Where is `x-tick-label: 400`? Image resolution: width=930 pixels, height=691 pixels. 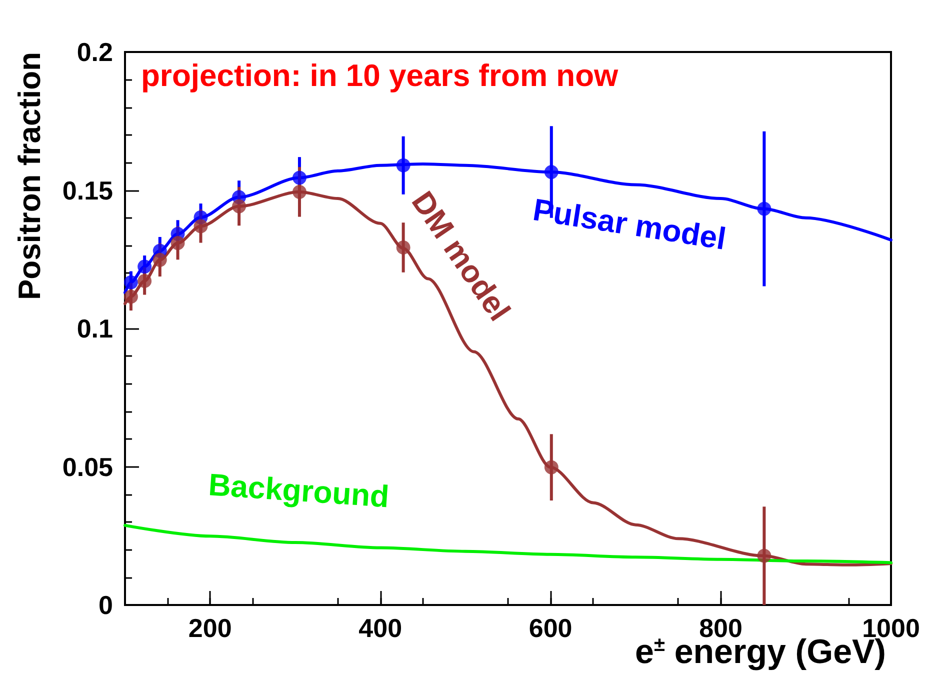
x-tick-label: 400 is located at coordinates (380, 628).